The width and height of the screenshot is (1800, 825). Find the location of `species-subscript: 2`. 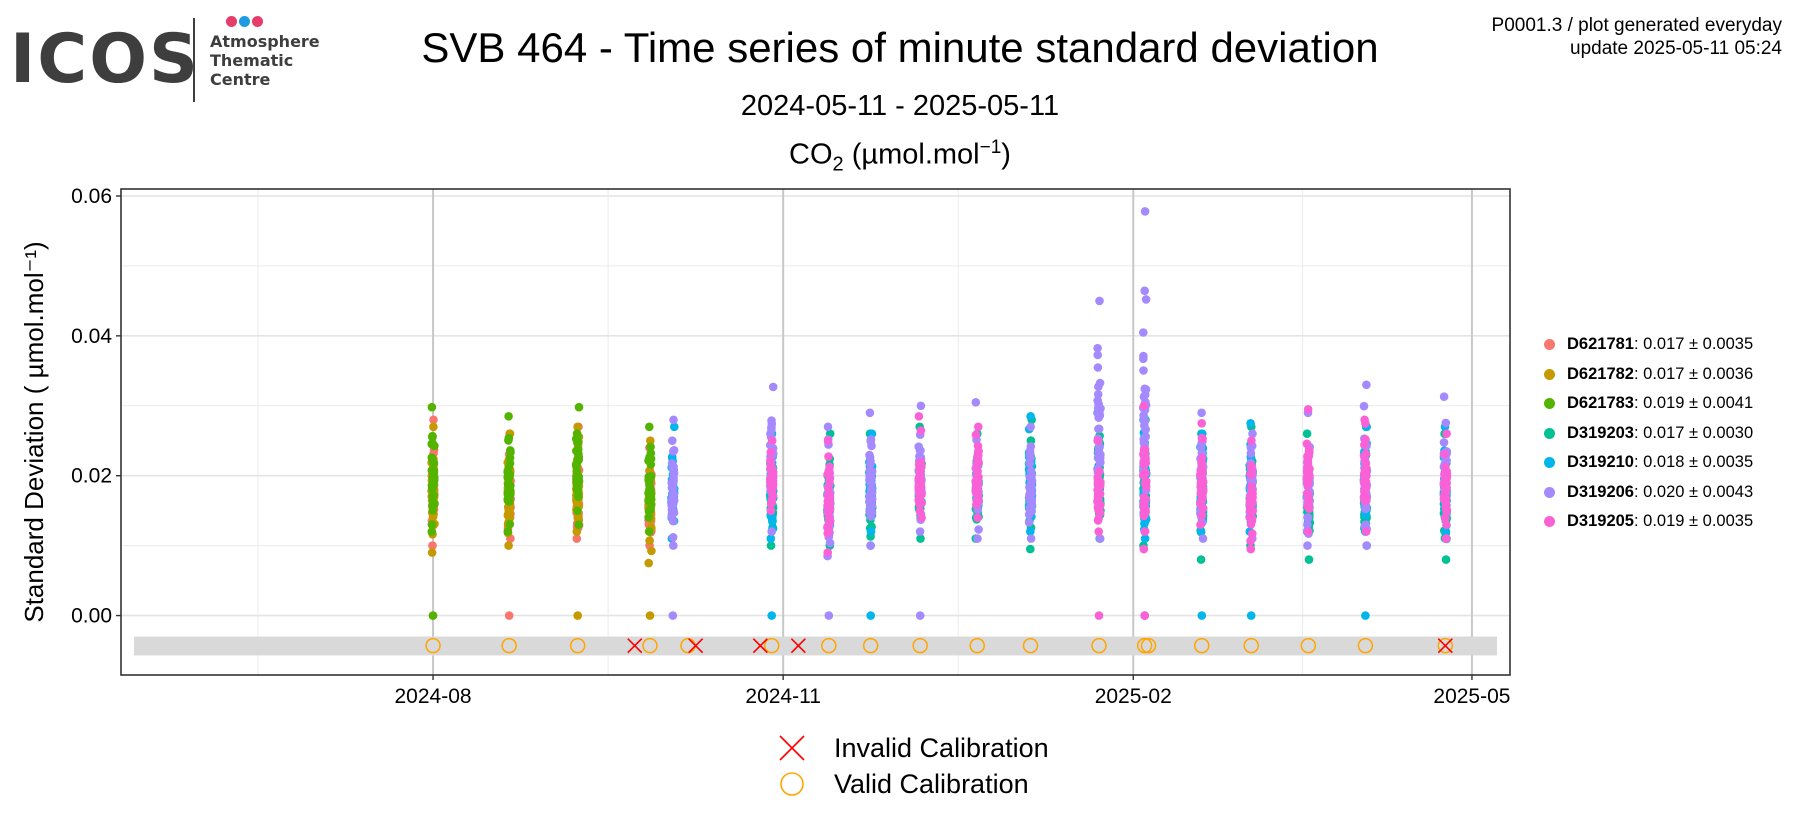

species-subscript: 2 is located at coordinates (838, 164).